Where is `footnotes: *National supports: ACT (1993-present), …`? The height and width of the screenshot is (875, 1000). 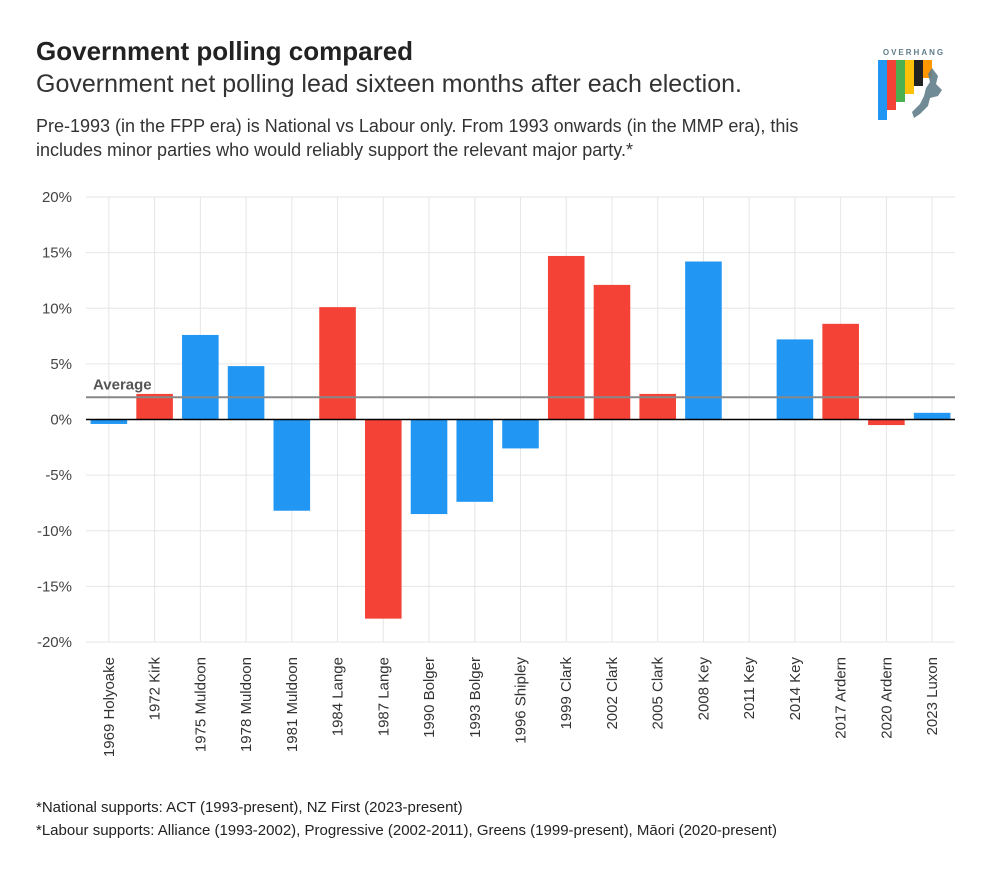 footnotes: *National supports: ACT (1993-present), … is located at coordinates (406, 819).